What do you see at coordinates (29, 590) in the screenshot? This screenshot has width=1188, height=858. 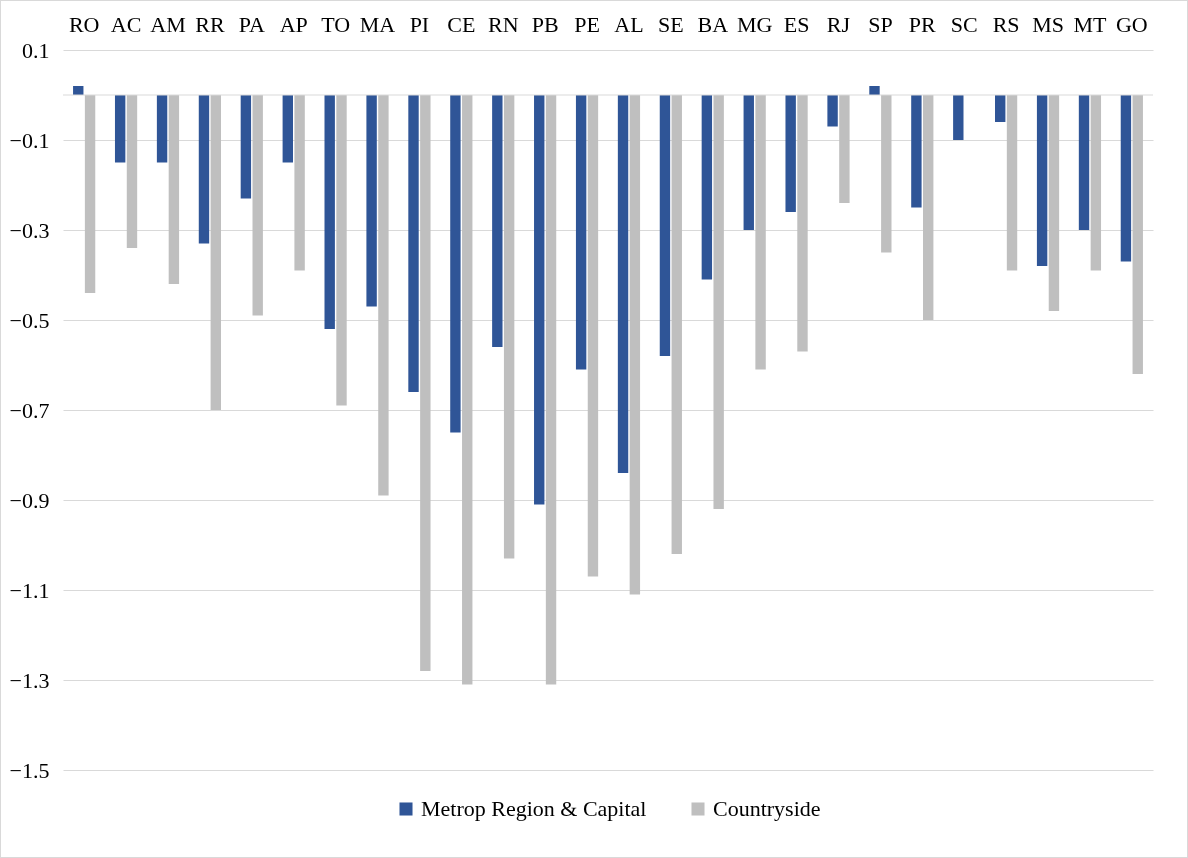 I see `y-tick-label: −1.1` at bounding box center [29, 590].